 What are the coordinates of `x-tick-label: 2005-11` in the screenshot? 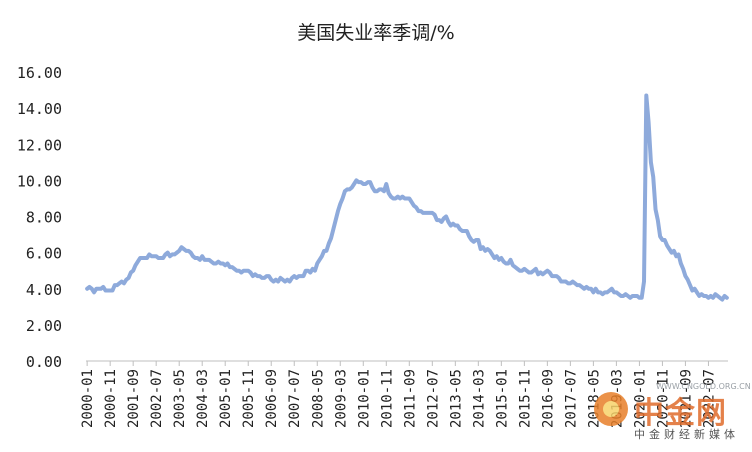 It's located at (249, 398).